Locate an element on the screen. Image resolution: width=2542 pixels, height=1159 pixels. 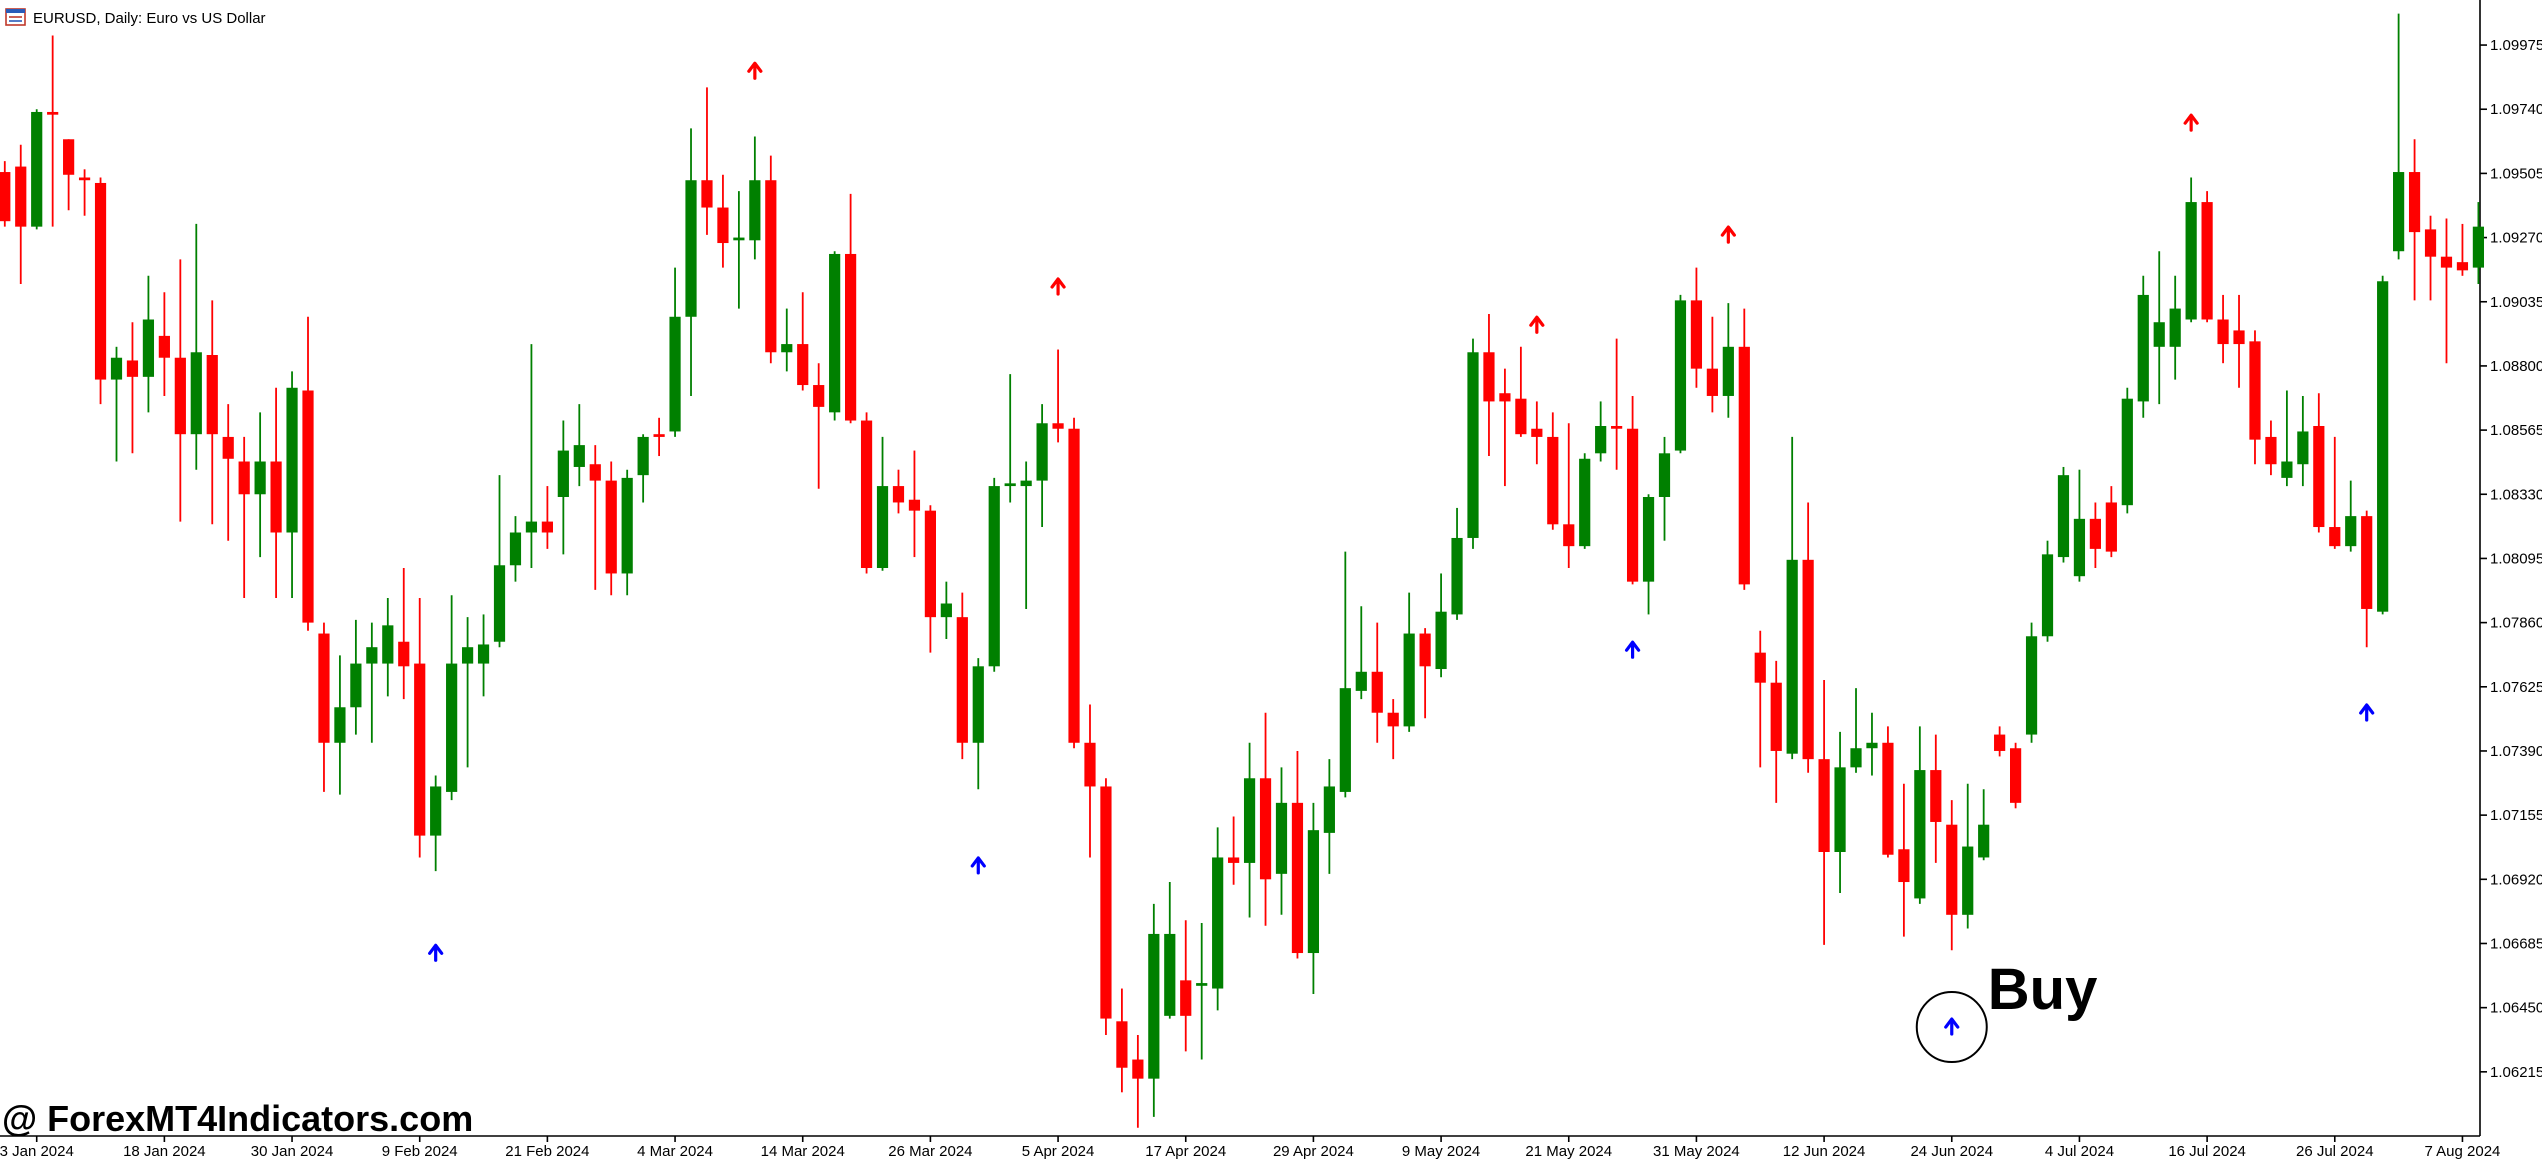
x-tick-label: 7 Aug 2024 is located at coordinates (2462, 1151).